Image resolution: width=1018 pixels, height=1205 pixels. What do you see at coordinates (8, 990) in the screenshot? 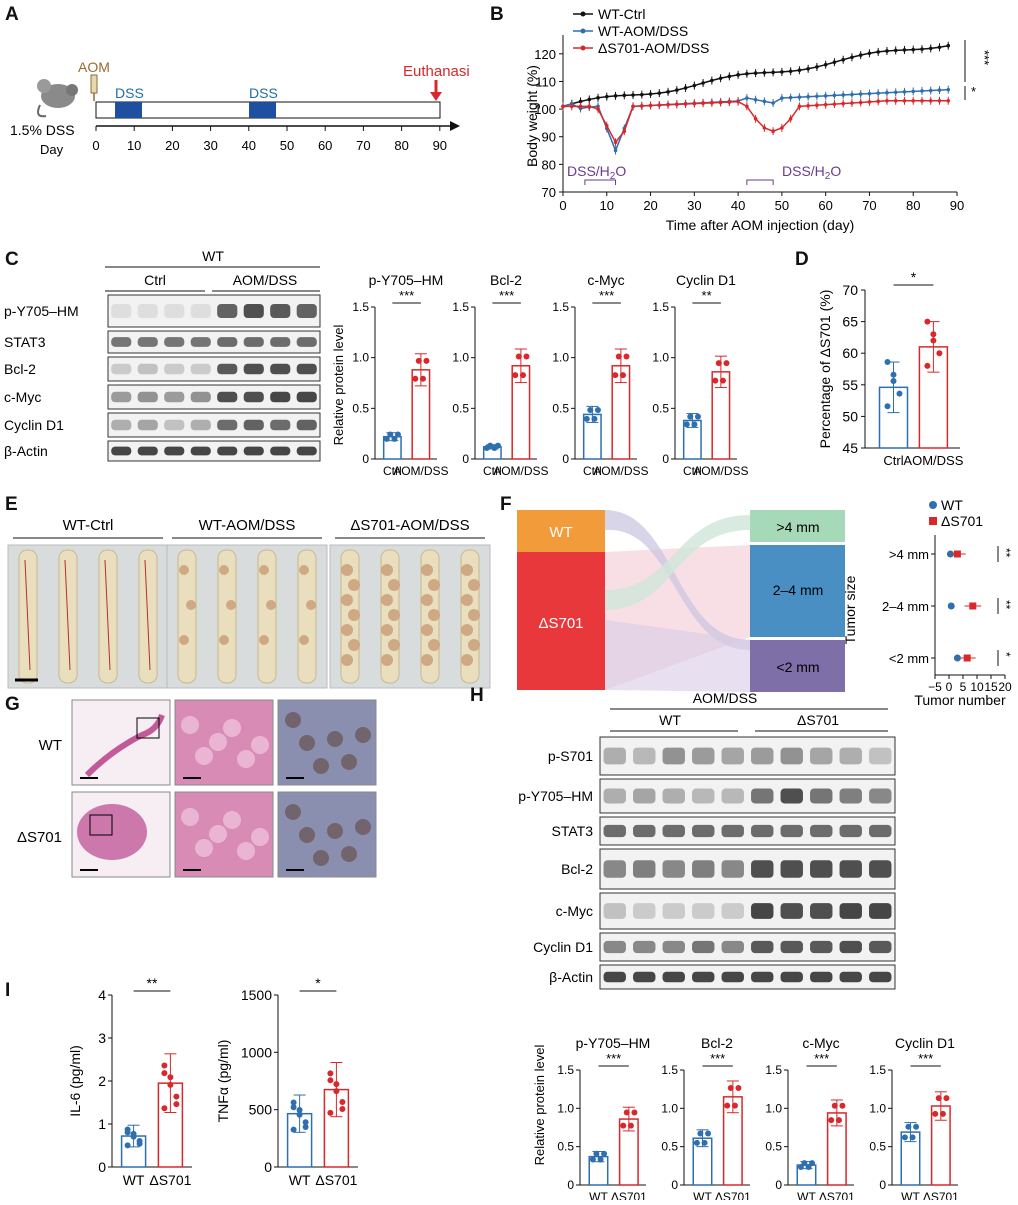
I see `panel-label-i: I` at bounding box center [8, 990].